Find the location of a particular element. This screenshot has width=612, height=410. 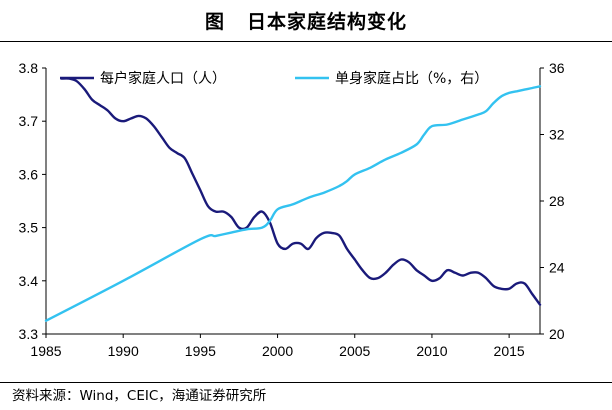

y-left-tick-label: 3.3 is located at coordinates (29, 334).